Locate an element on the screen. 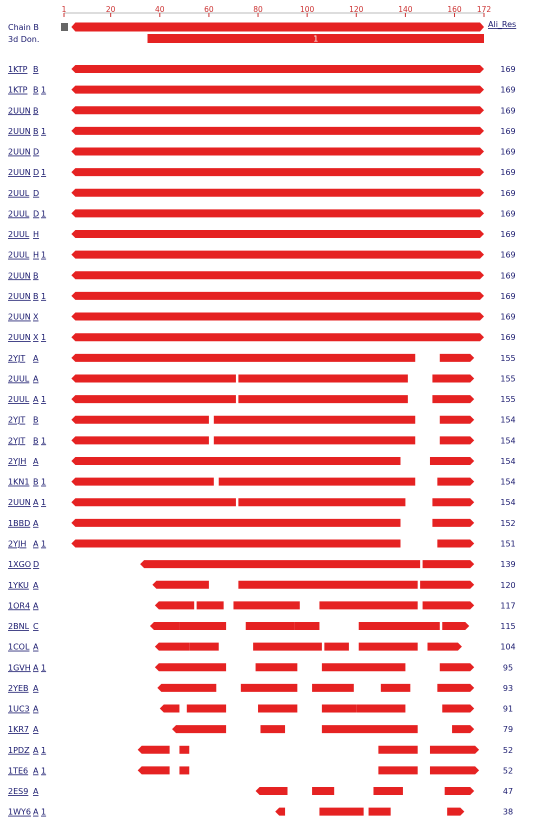  pdb-link: 1YKU is located at coordinates (18, 585).